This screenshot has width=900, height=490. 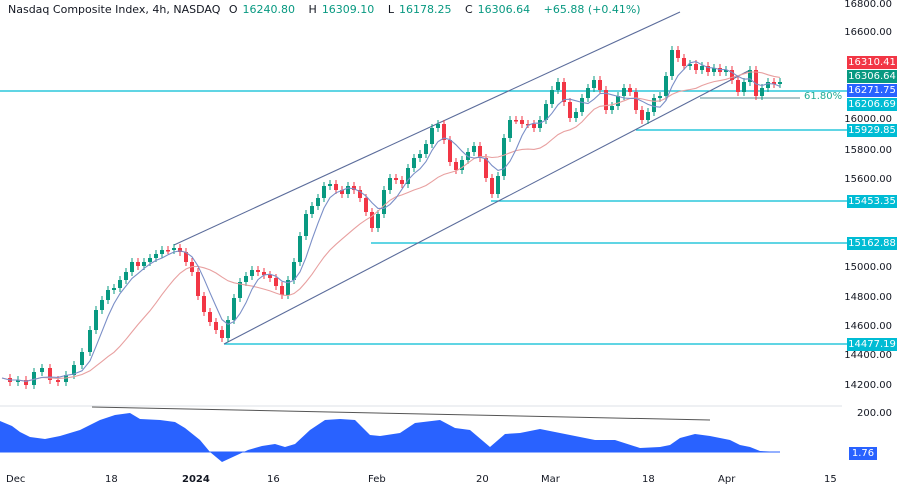 What do you see at coordinates (868, 32) in the screenshot?
I see `price-tick: 16600.00` at bounding box center [868, 32].